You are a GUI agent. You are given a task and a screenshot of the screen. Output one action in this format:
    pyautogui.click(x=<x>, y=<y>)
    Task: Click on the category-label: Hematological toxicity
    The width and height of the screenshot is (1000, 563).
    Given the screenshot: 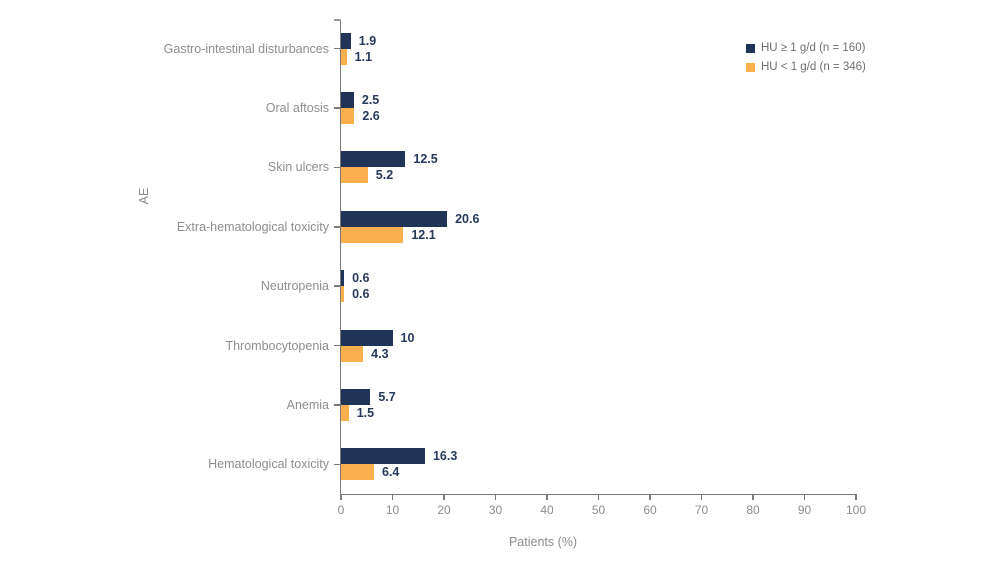 What is the action you would take?
    pyautogui.click(x=268, y=464)
    